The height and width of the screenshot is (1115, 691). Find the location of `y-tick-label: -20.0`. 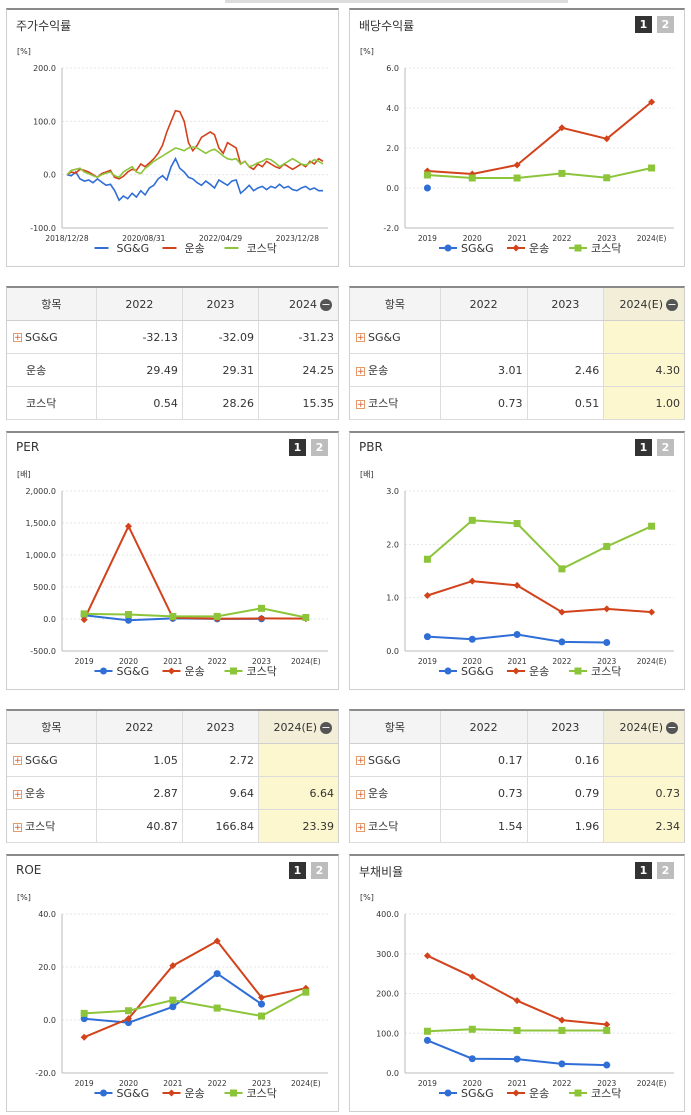

y-tick-label: -20.0 is located at coordinates (45, 1073).